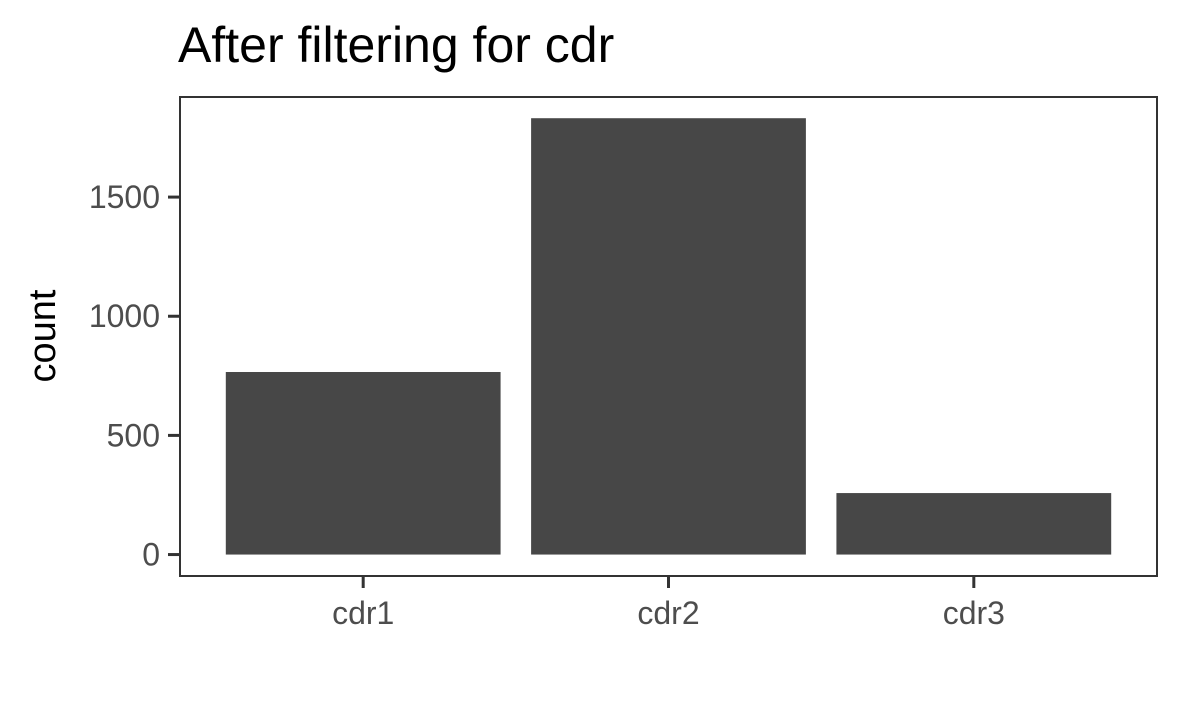 This screenshot has height=708, width=1181. Describe the element at coordinates (151, 555) in the screenshot. I see `y-tick-label: 0` at that location.